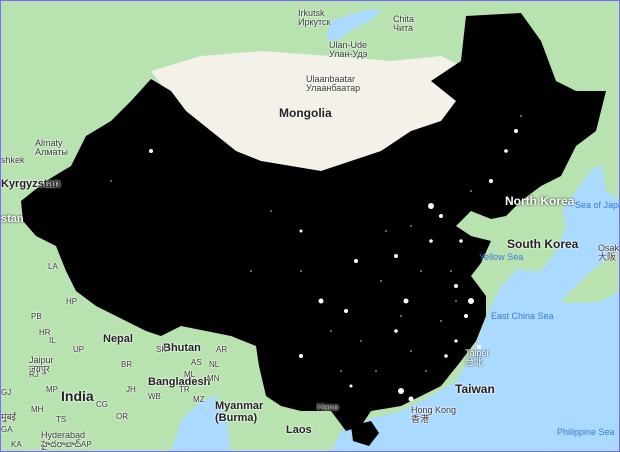 Image resolution: width=620 pixels, height=452 pixels. I want to click on label-myanmar: Myanmar (Burma), so click(239, 412).